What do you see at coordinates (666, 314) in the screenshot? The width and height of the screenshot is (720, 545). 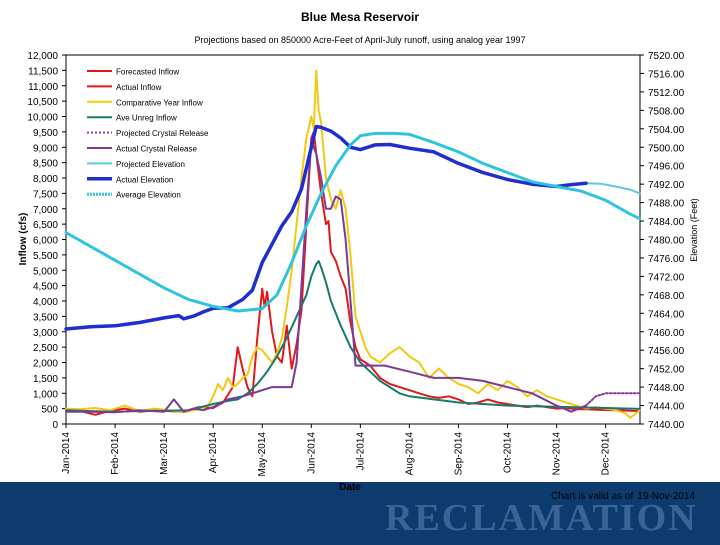 I see `y2-tick-label: 7464.00` at bounding box center [666, 314].